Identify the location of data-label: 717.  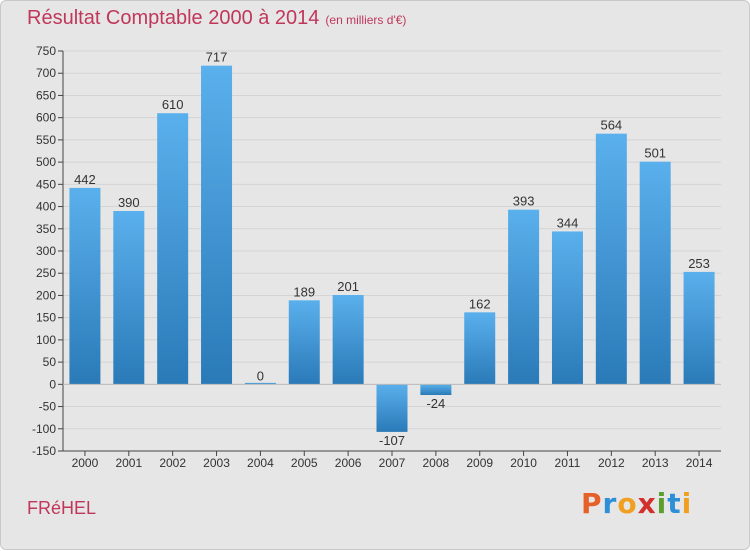
(217, 57).